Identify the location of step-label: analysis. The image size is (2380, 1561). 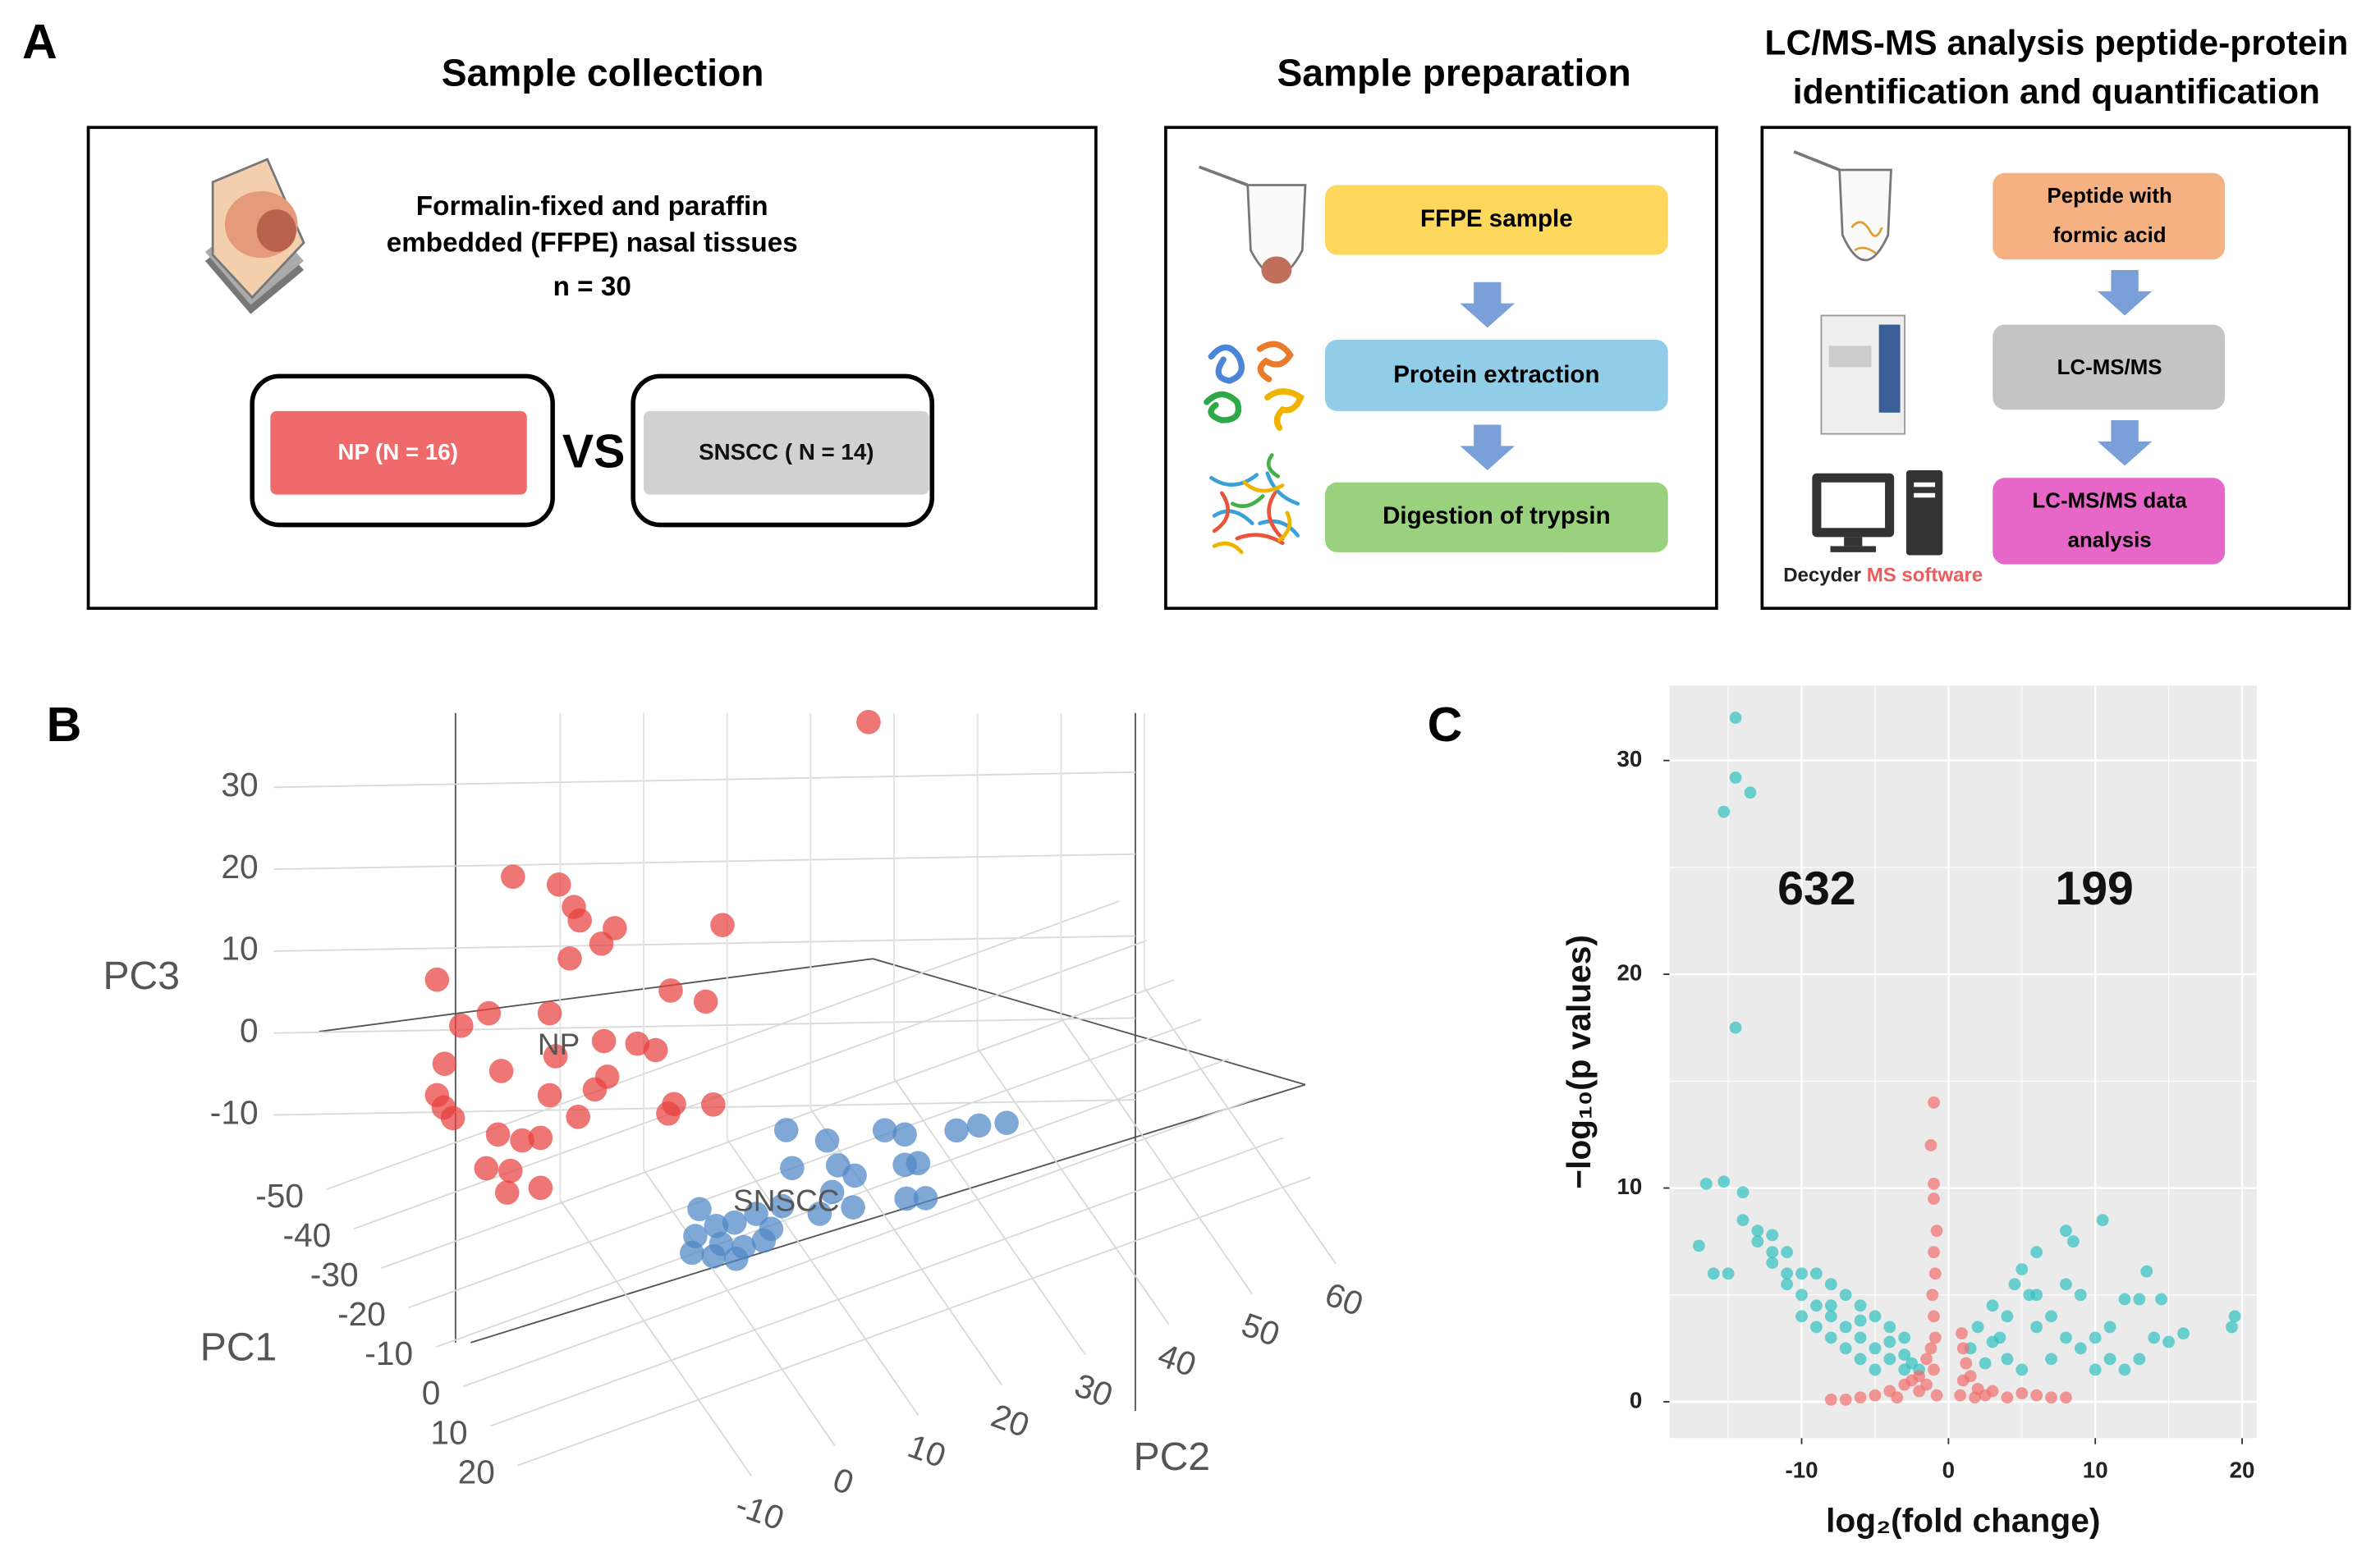
(2110, 540).